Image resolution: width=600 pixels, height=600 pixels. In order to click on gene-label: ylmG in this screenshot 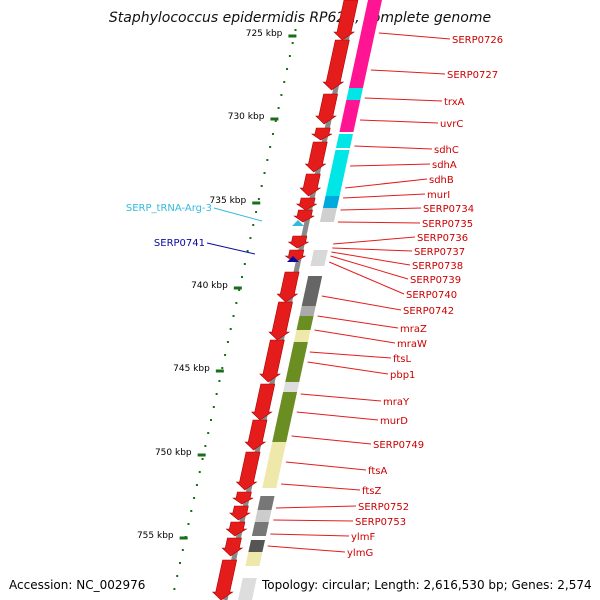, I will do `click(360, 553)`.